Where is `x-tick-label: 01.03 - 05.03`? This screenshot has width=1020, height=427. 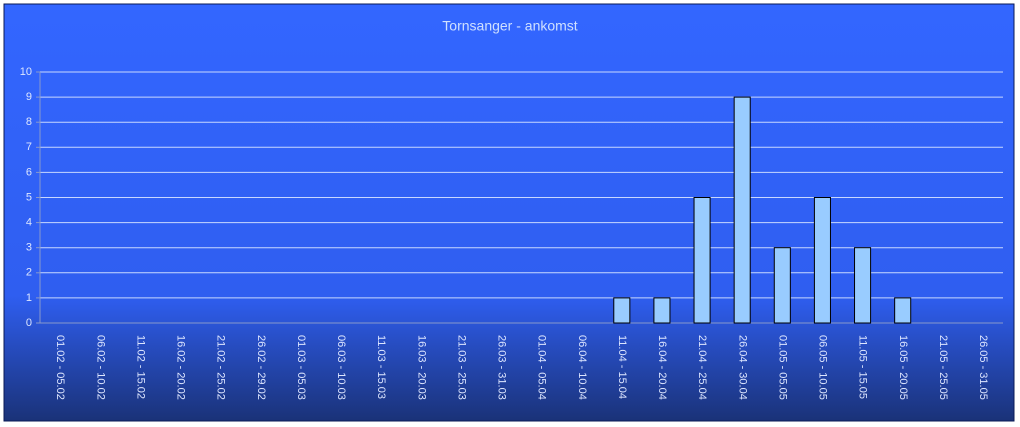 x-tick-label: 01.03 - 05.03 is located at coordinates (301, 367).